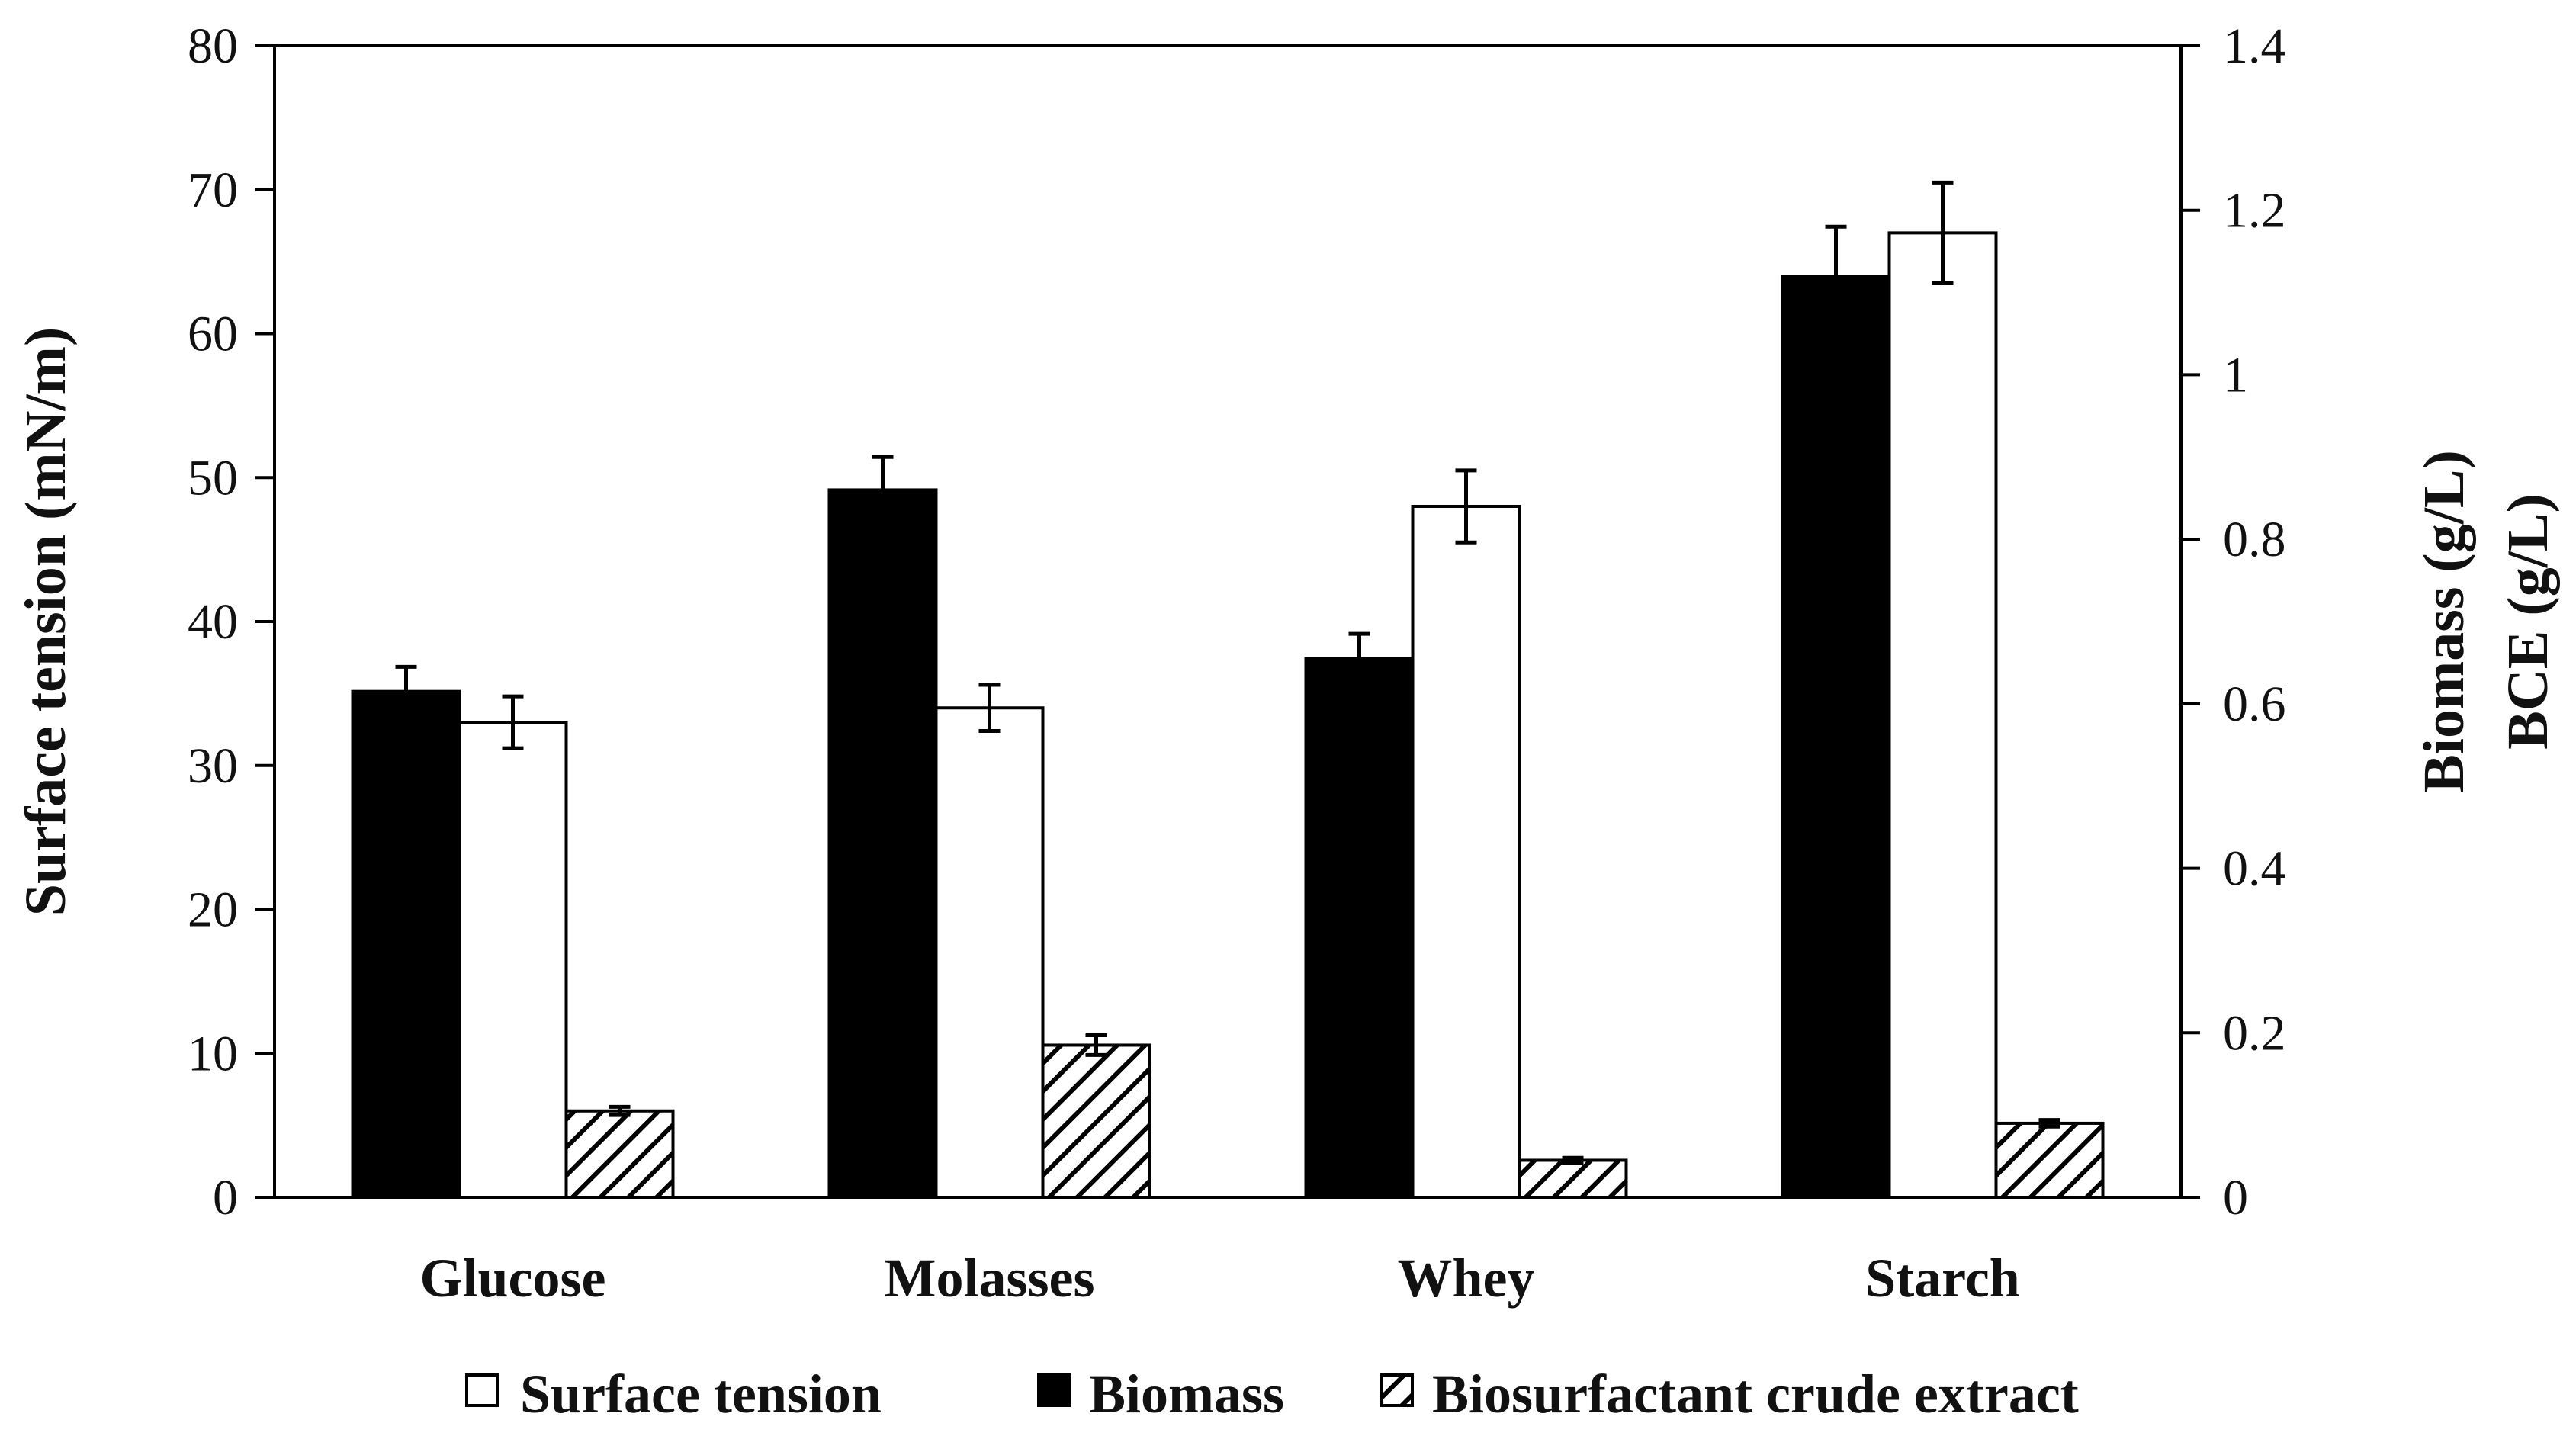 This screenshot has height=1436, width=2576. What do you see at coordinates (2254, 869) in the screenshot?
I see `right-tick-label: 0.4` at bounding box center [2254, 869].